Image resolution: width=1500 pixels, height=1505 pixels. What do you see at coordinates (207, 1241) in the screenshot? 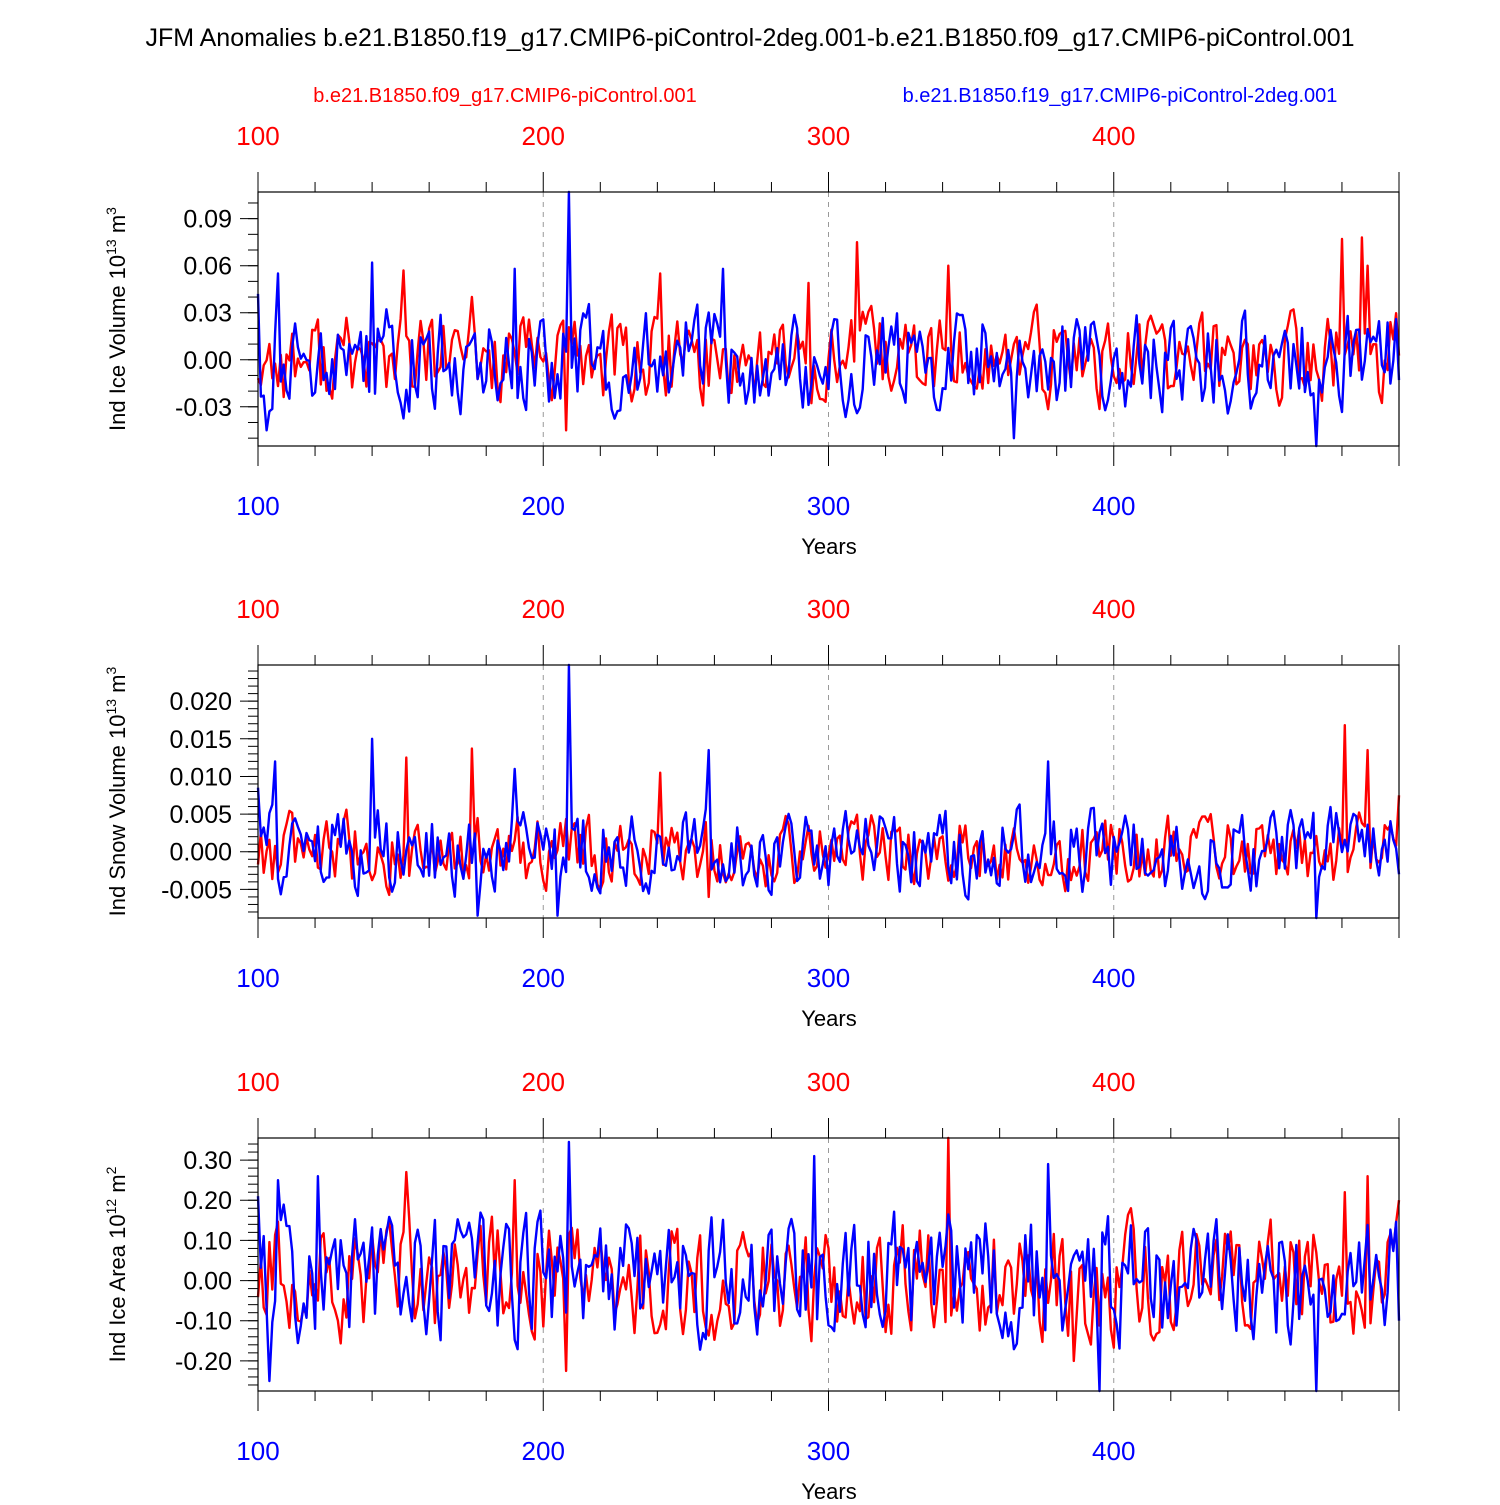
I see `y-tick-label: 0.10` at bounding box center [207, 1241].